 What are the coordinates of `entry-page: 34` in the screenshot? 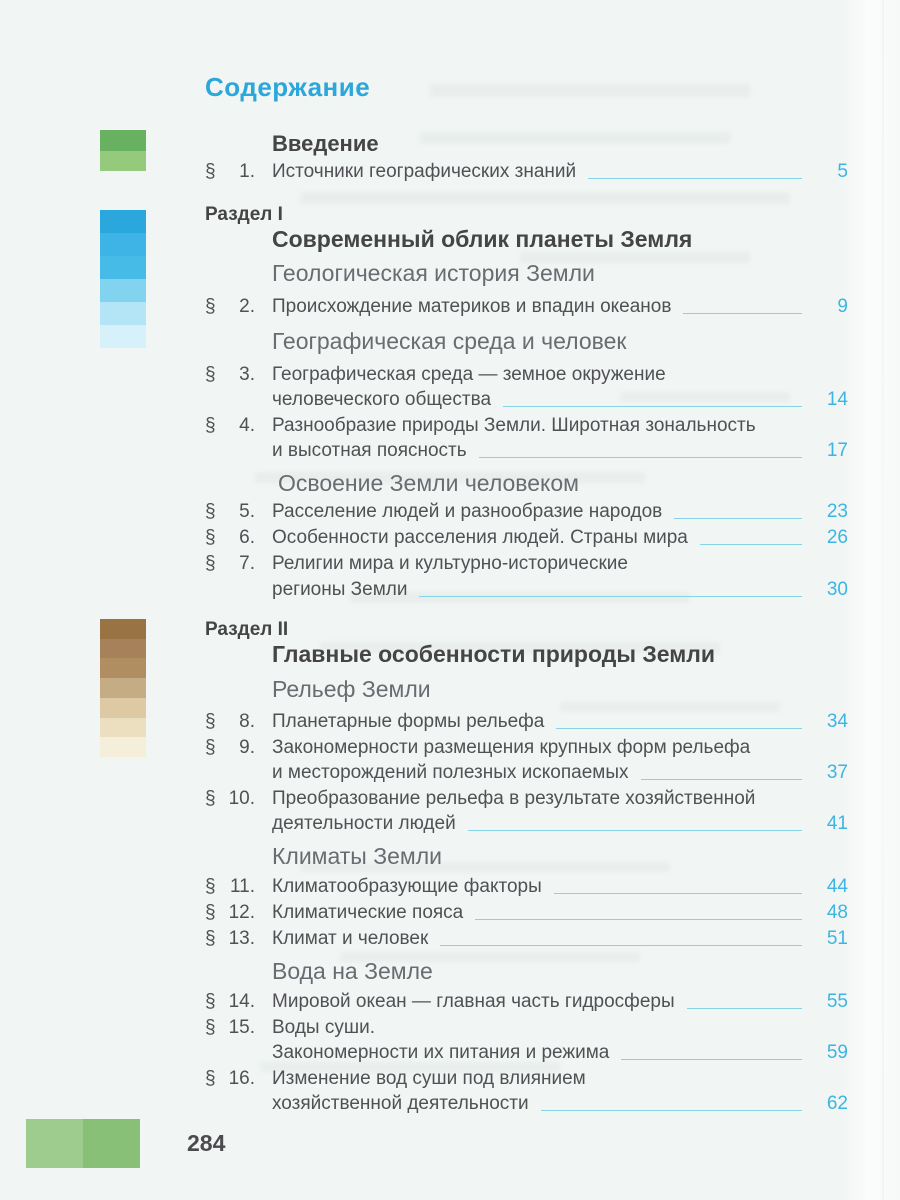 It's located at (837, 721).